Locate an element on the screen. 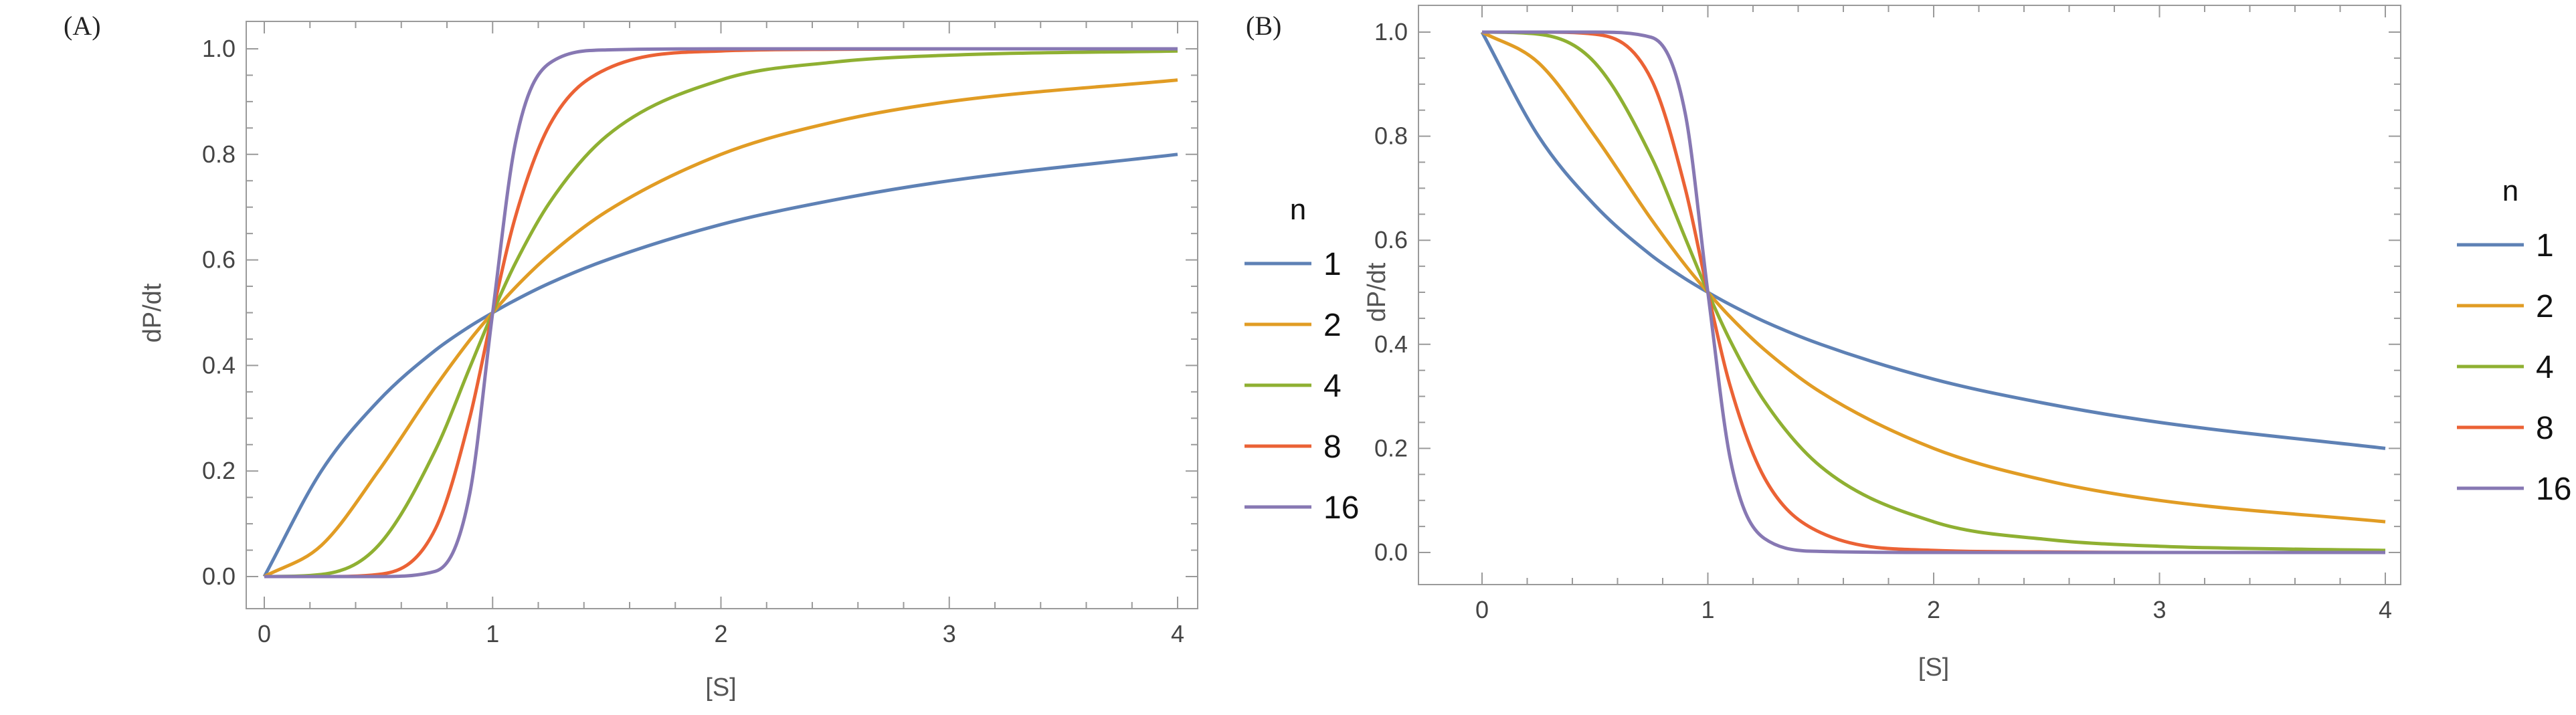 This screenshot has height=715, width=2576. panel-b-x-tick-label: 4 is located at coordinates (2385, 609).